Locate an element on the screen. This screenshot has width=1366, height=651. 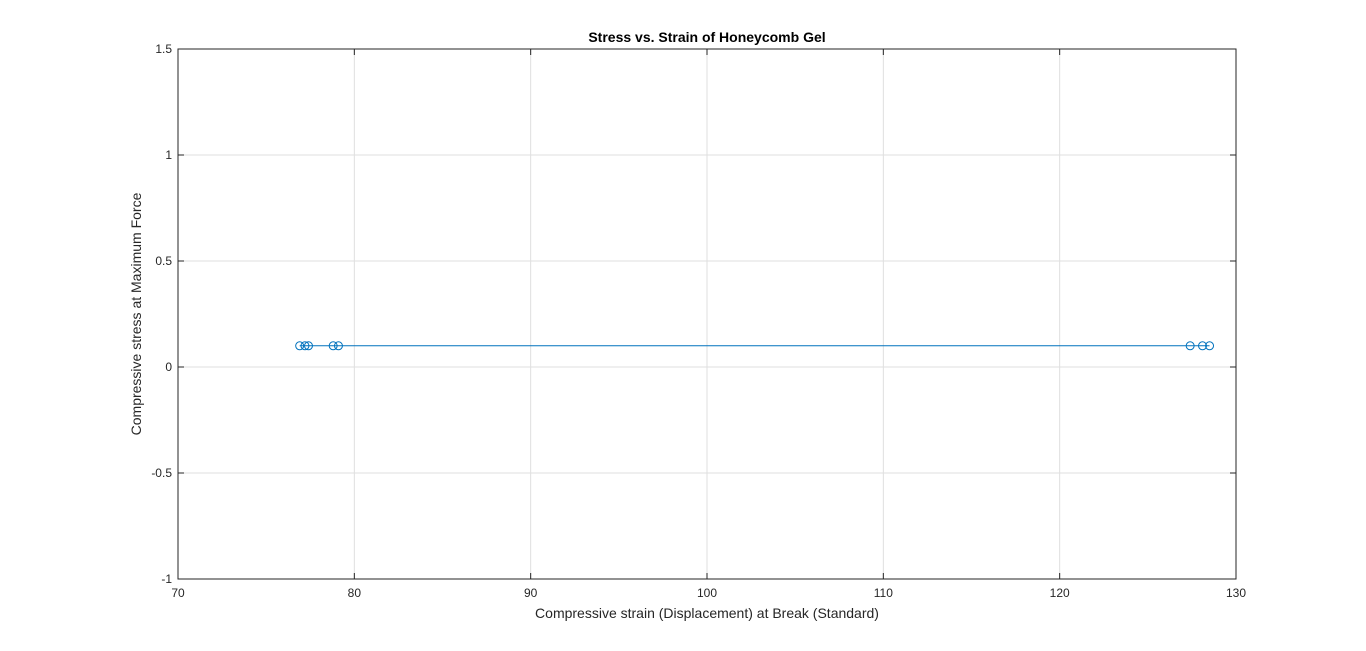
series-layer is located at coordinates (755, 346).